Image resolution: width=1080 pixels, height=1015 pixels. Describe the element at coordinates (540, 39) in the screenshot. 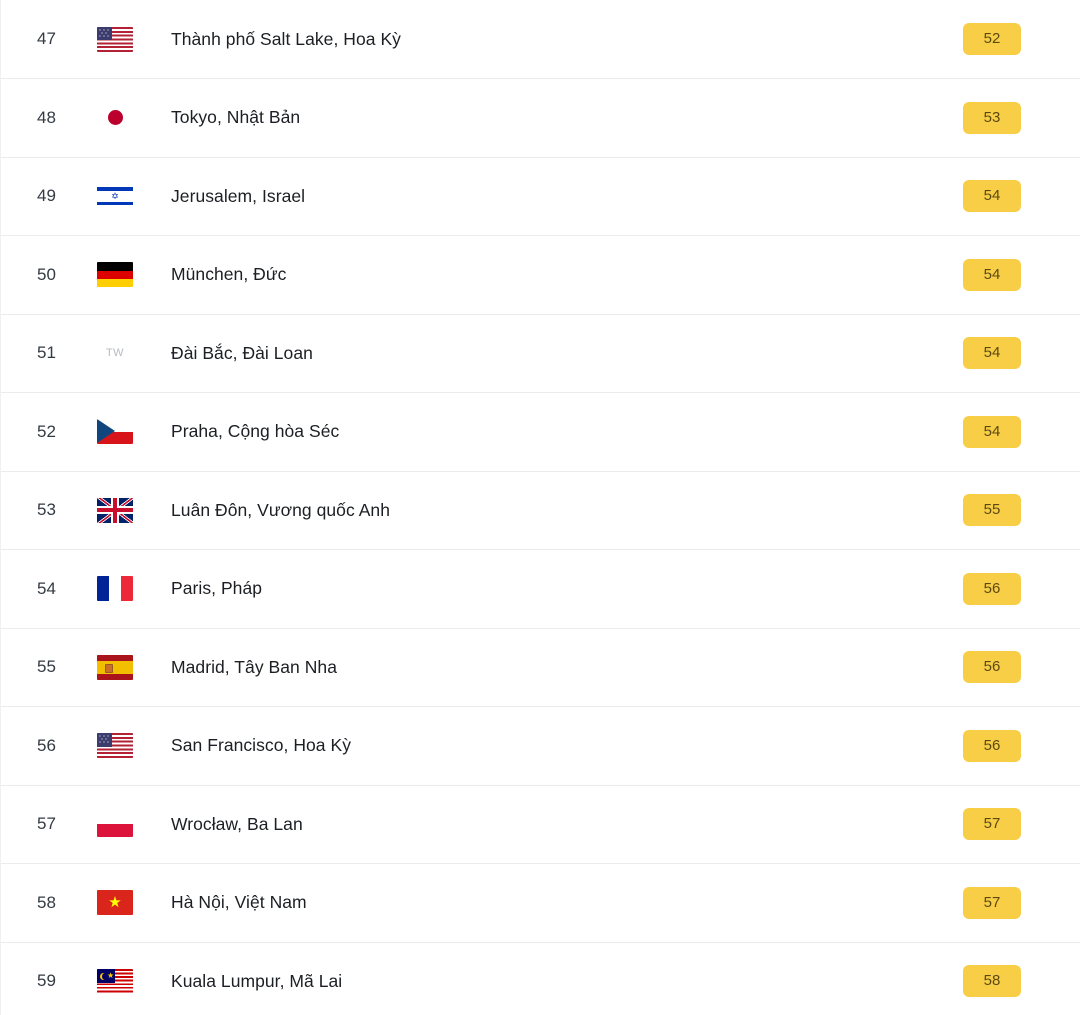

I see `table-row: 47 Thành phố Salt Lake, Hoa Kỳ 52` at that location.